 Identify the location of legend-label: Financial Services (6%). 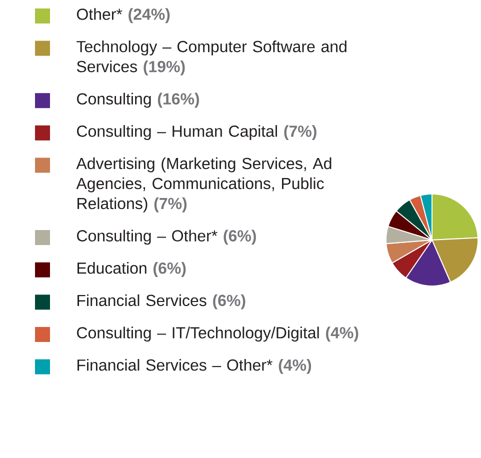
(162, 302).